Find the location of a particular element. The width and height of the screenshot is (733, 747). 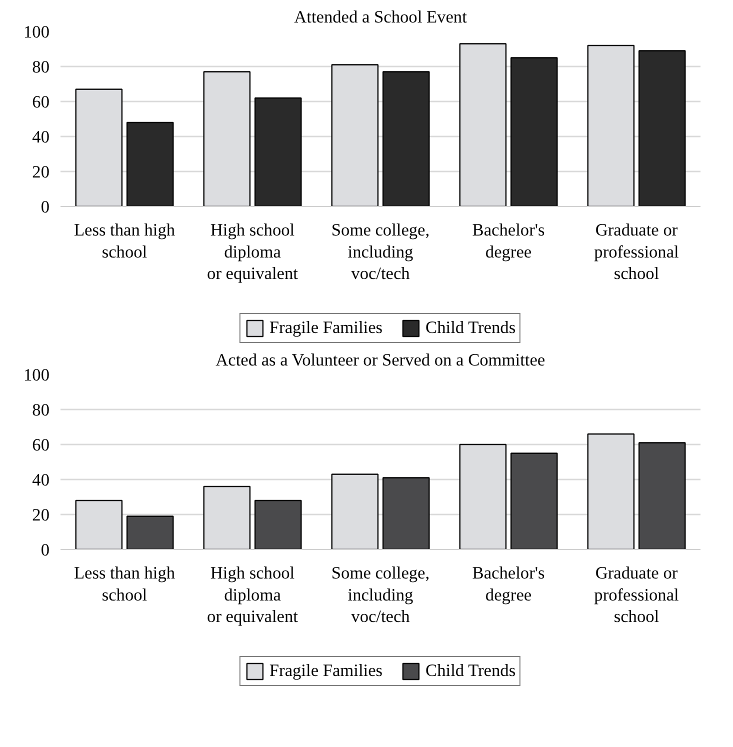

chart-title: Acted as a Volunteer or Served on a Committee is located at coordinates (381, 360).